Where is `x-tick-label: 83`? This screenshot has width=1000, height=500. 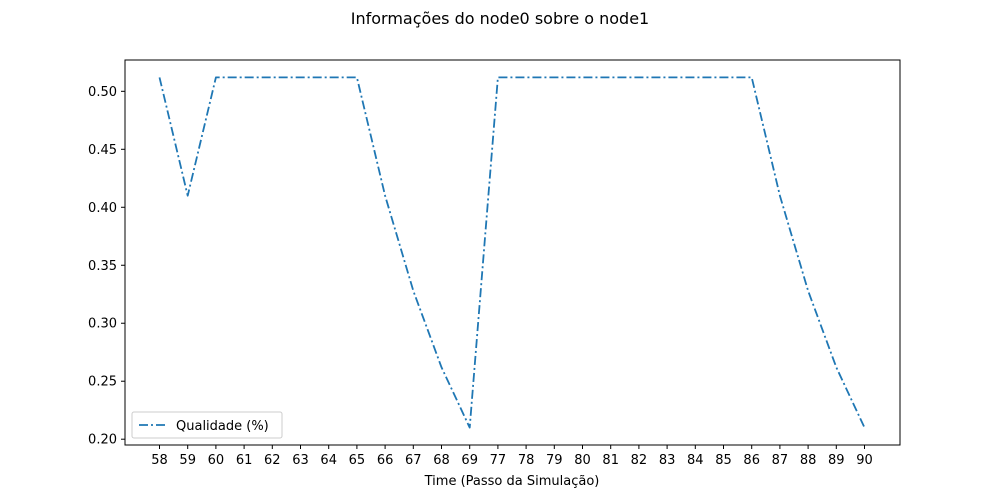
x-tick-label: 83 is located at coordinates (667, 460).